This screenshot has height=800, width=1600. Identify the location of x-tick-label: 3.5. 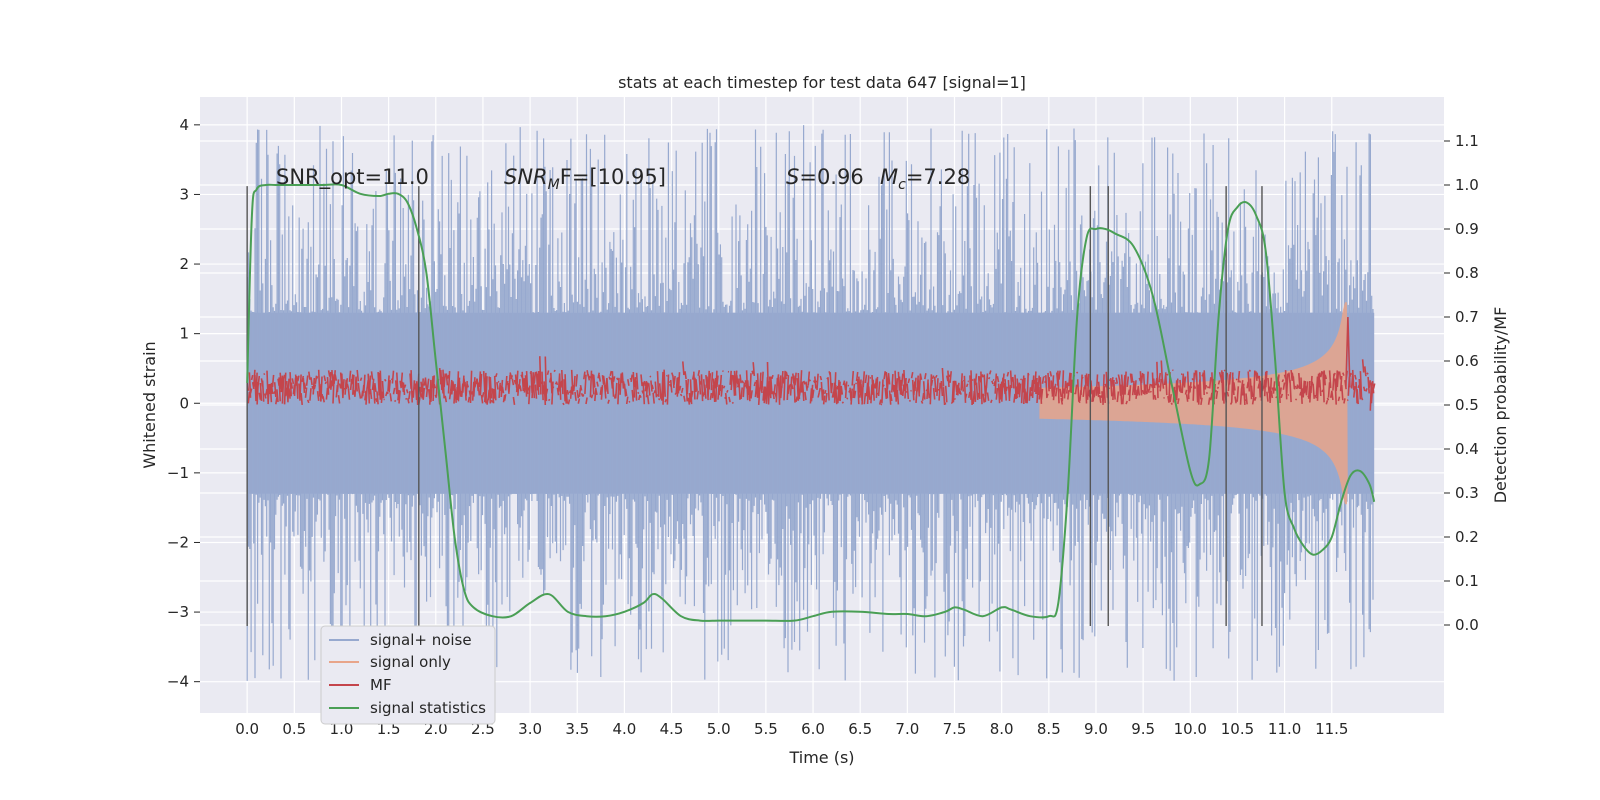
(577, 729).